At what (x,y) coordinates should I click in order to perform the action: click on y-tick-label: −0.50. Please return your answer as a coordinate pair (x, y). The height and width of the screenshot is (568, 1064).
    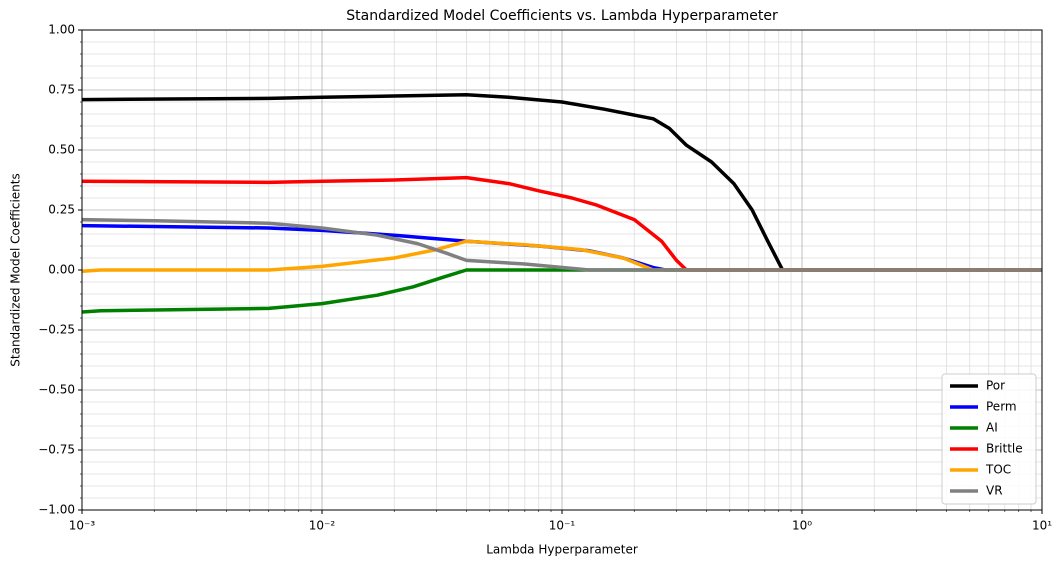
    Looking at the image, I should click on (56, 390).